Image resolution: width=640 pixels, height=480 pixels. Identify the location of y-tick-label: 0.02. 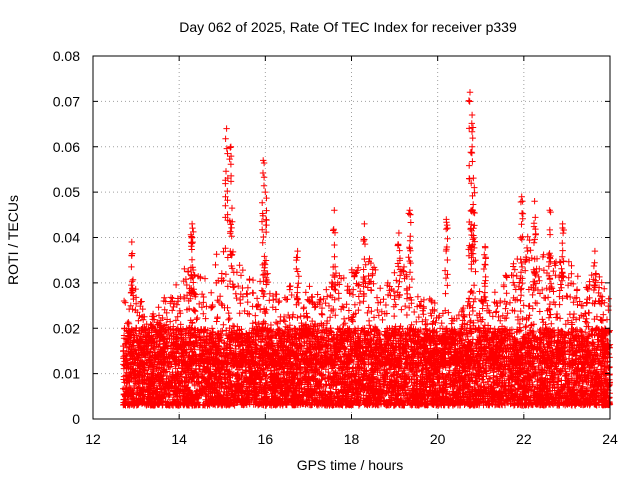
(66, 328).